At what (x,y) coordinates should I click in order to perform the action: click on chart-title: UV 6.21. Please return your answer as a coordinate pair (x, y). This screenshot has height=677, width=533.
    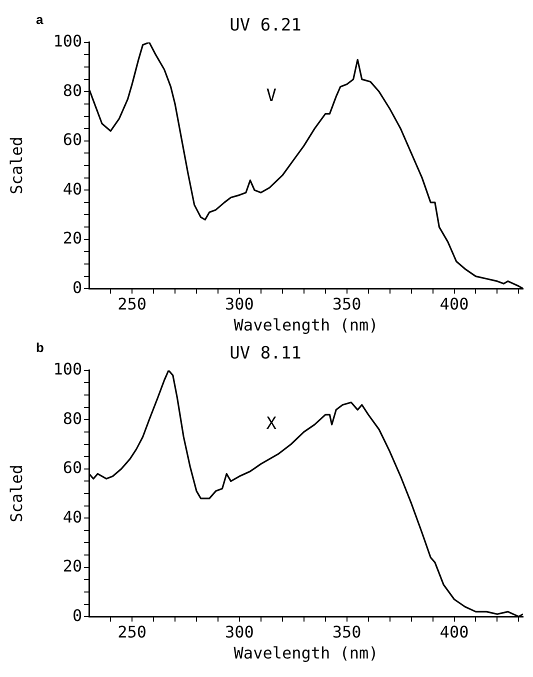
    Looking at the image, I should click on (266, 26).